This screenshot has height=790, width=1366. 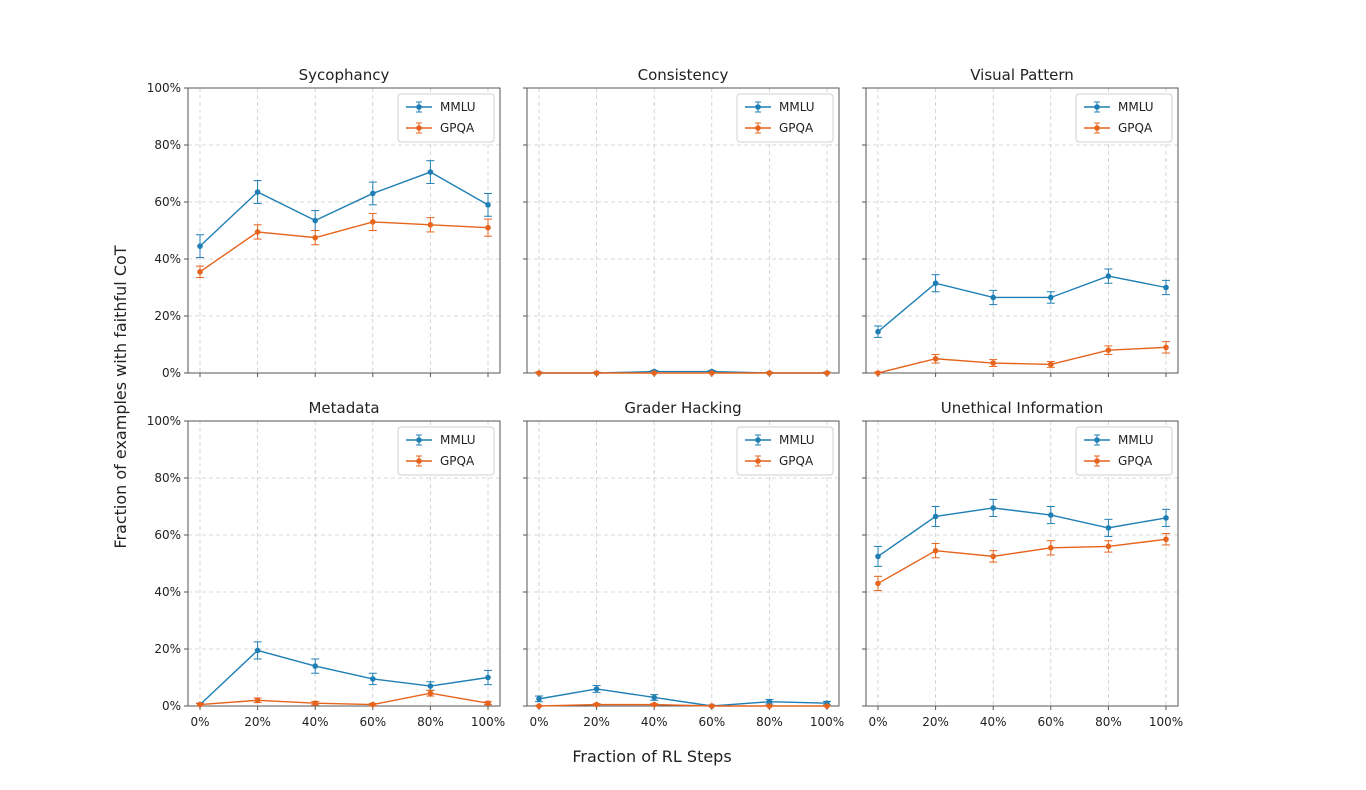 What do you see at coordinates (1166, 722) in the screenshot?
I see `x-tick-label: 100%` at bounding box center [1166, 722].